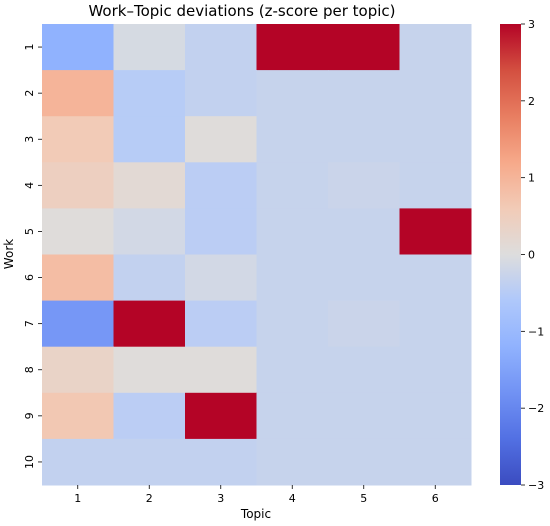 This screenshot has height=526, width=550. I want to click on colorbar, so click(510, 254).